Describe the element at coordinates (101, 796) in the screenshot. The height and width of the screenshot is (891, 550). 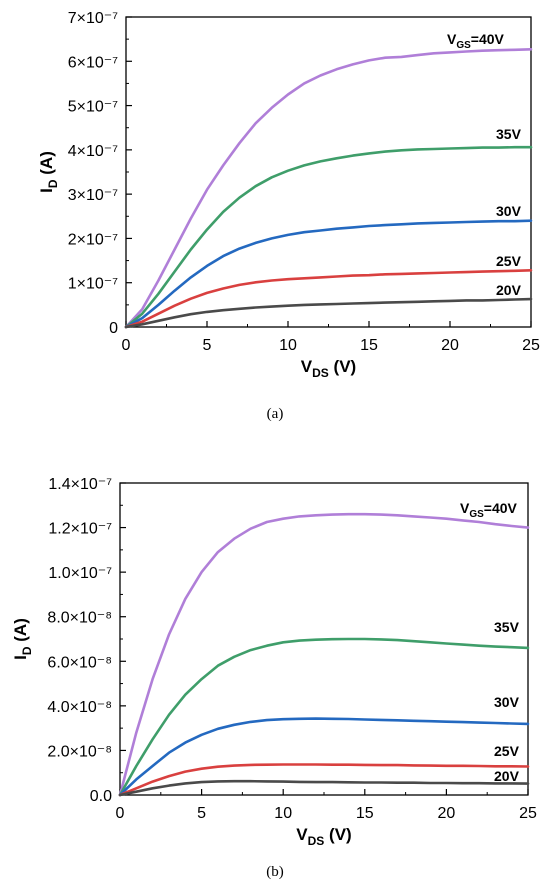
I see `y-tick-label: 0.0` at that location.